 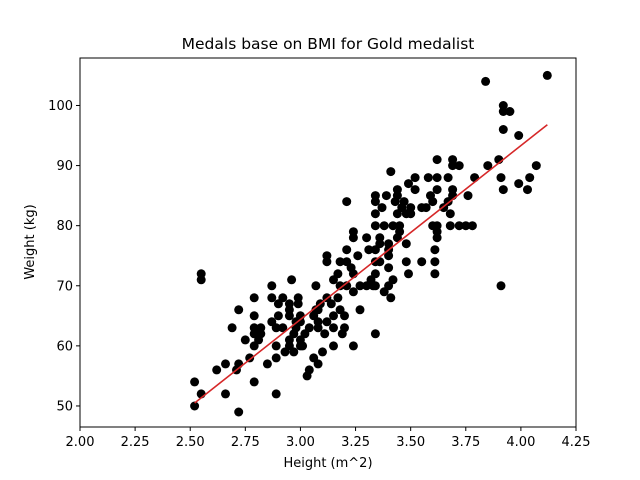 I want to click on x-tick-label: 3.75, so click(x=465, y=442).